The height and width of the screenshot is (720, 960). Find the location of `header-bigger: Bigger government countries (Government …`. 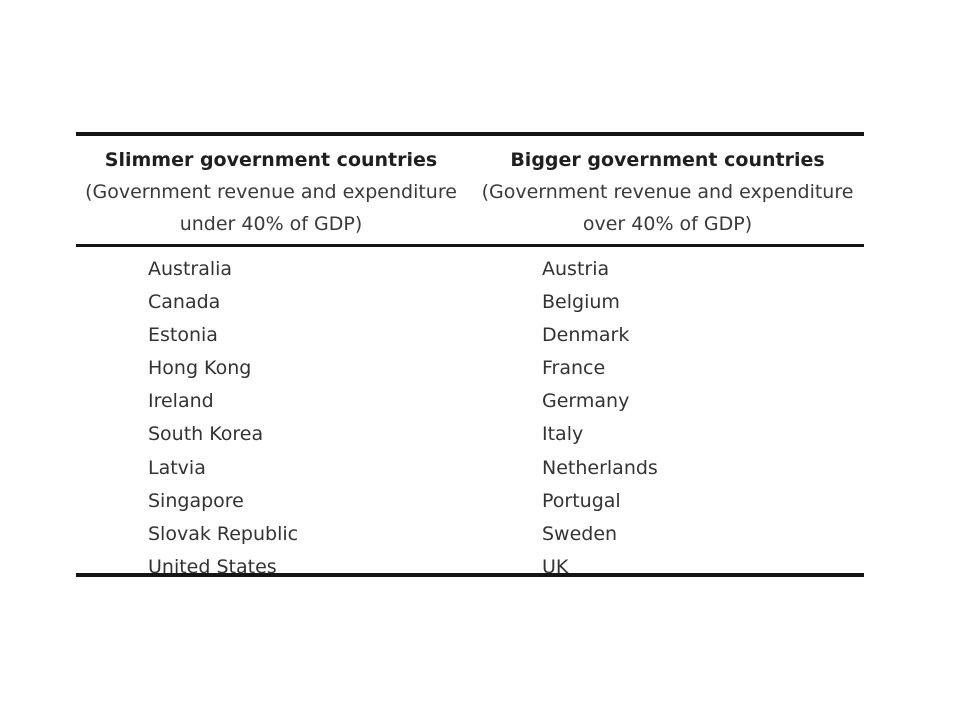

header-bigger: Bigger government countries (Government … is located at coordinates (667, 192).